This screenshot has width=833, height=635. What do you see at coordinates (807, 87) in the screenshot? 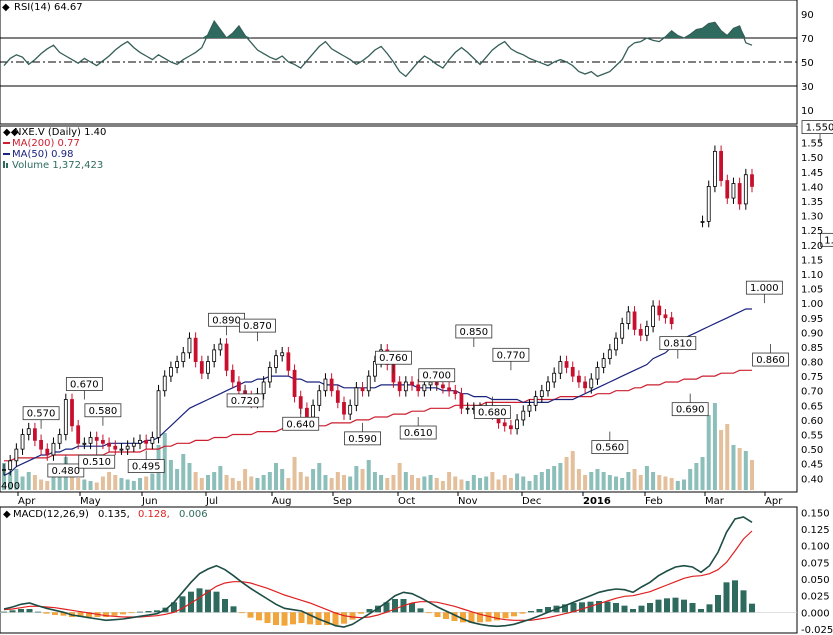
I see `rsi-tick-label: 30` at bounding box center [807, 87].